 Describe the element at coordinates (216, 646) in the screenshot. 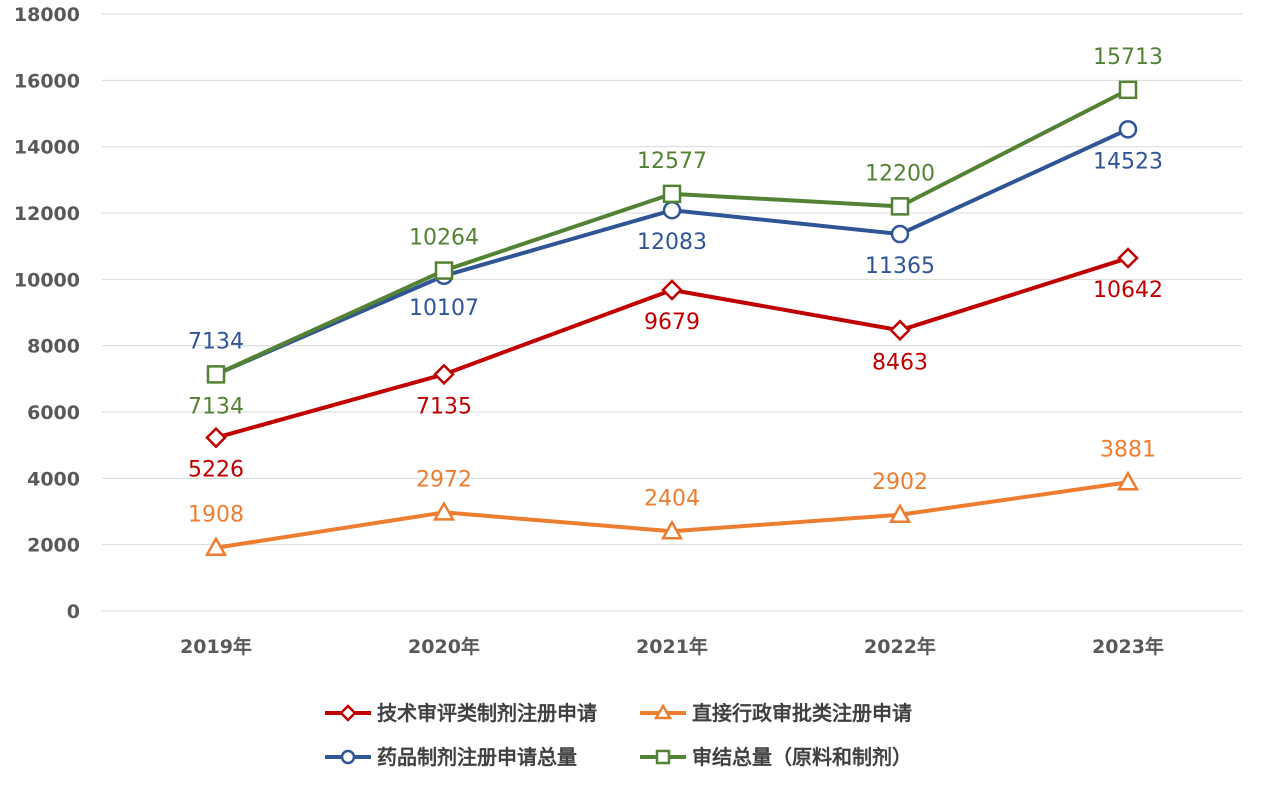

I see `x-tick-label: 2019年` at that location.